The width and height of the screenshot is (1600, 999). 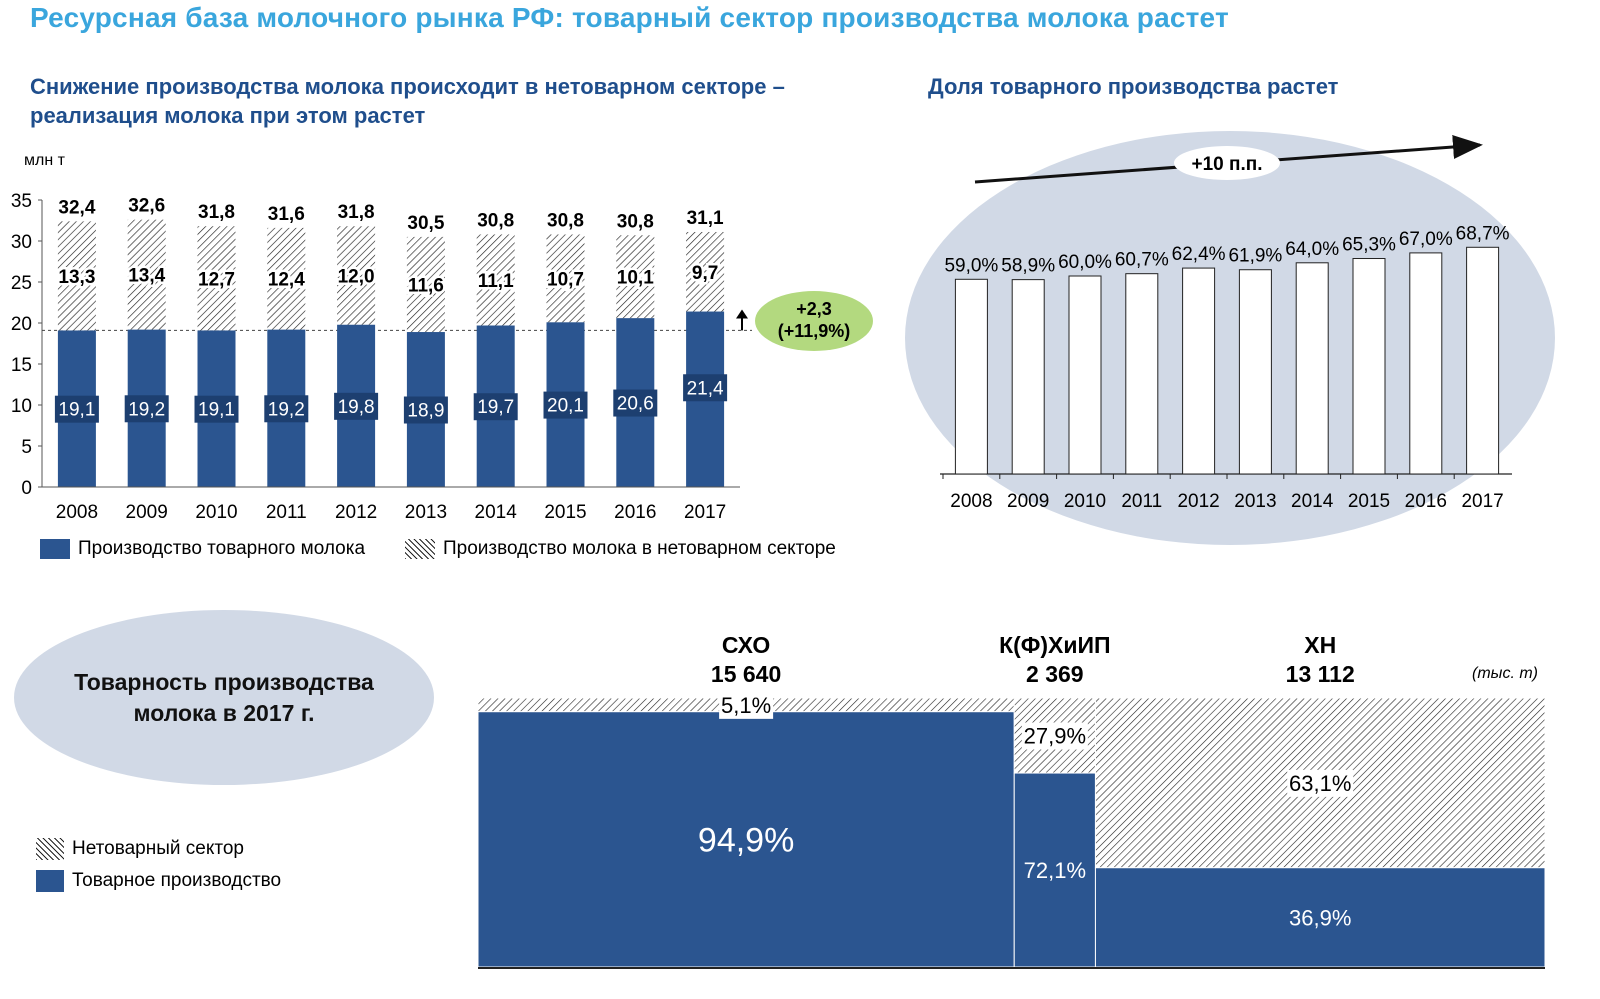 I want to click on y-tick-label: 0, so click(x=26, y=488).